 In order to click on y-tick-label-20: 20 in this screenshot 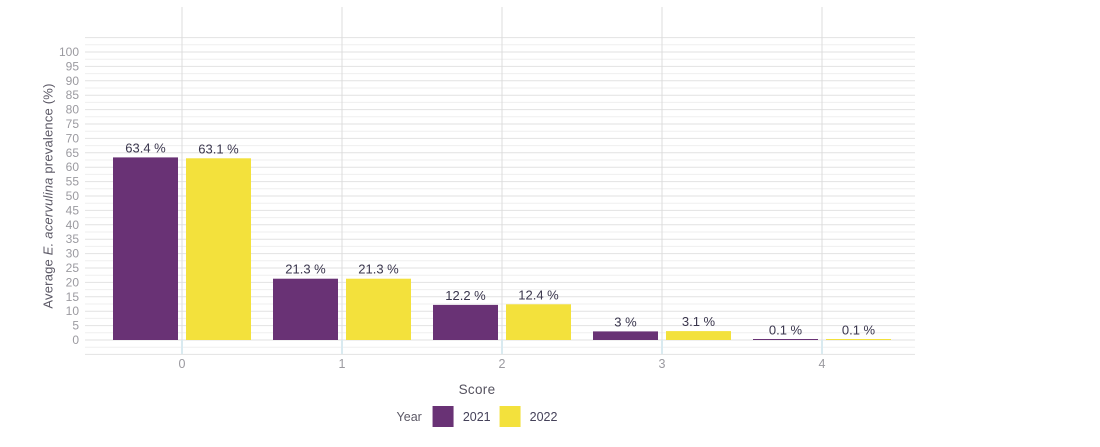, I will do `click(73, 282)`.